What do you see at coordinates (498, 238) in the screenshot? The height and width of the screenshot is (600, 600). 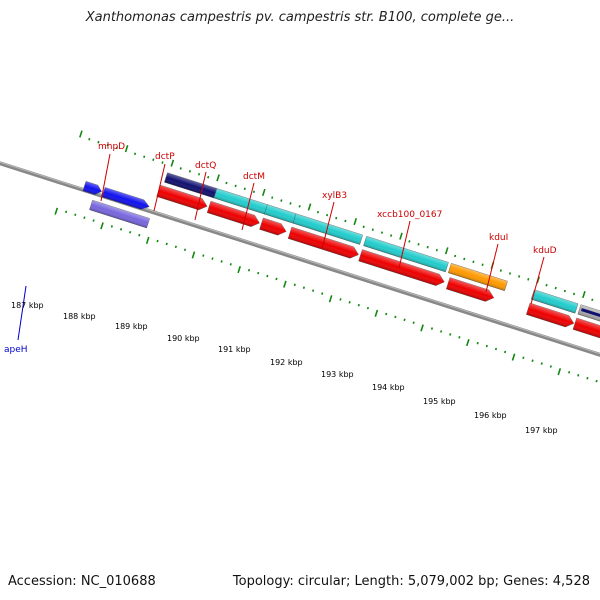 I see `gene-label-kduI: kduI` at bounding box center [498, 238].